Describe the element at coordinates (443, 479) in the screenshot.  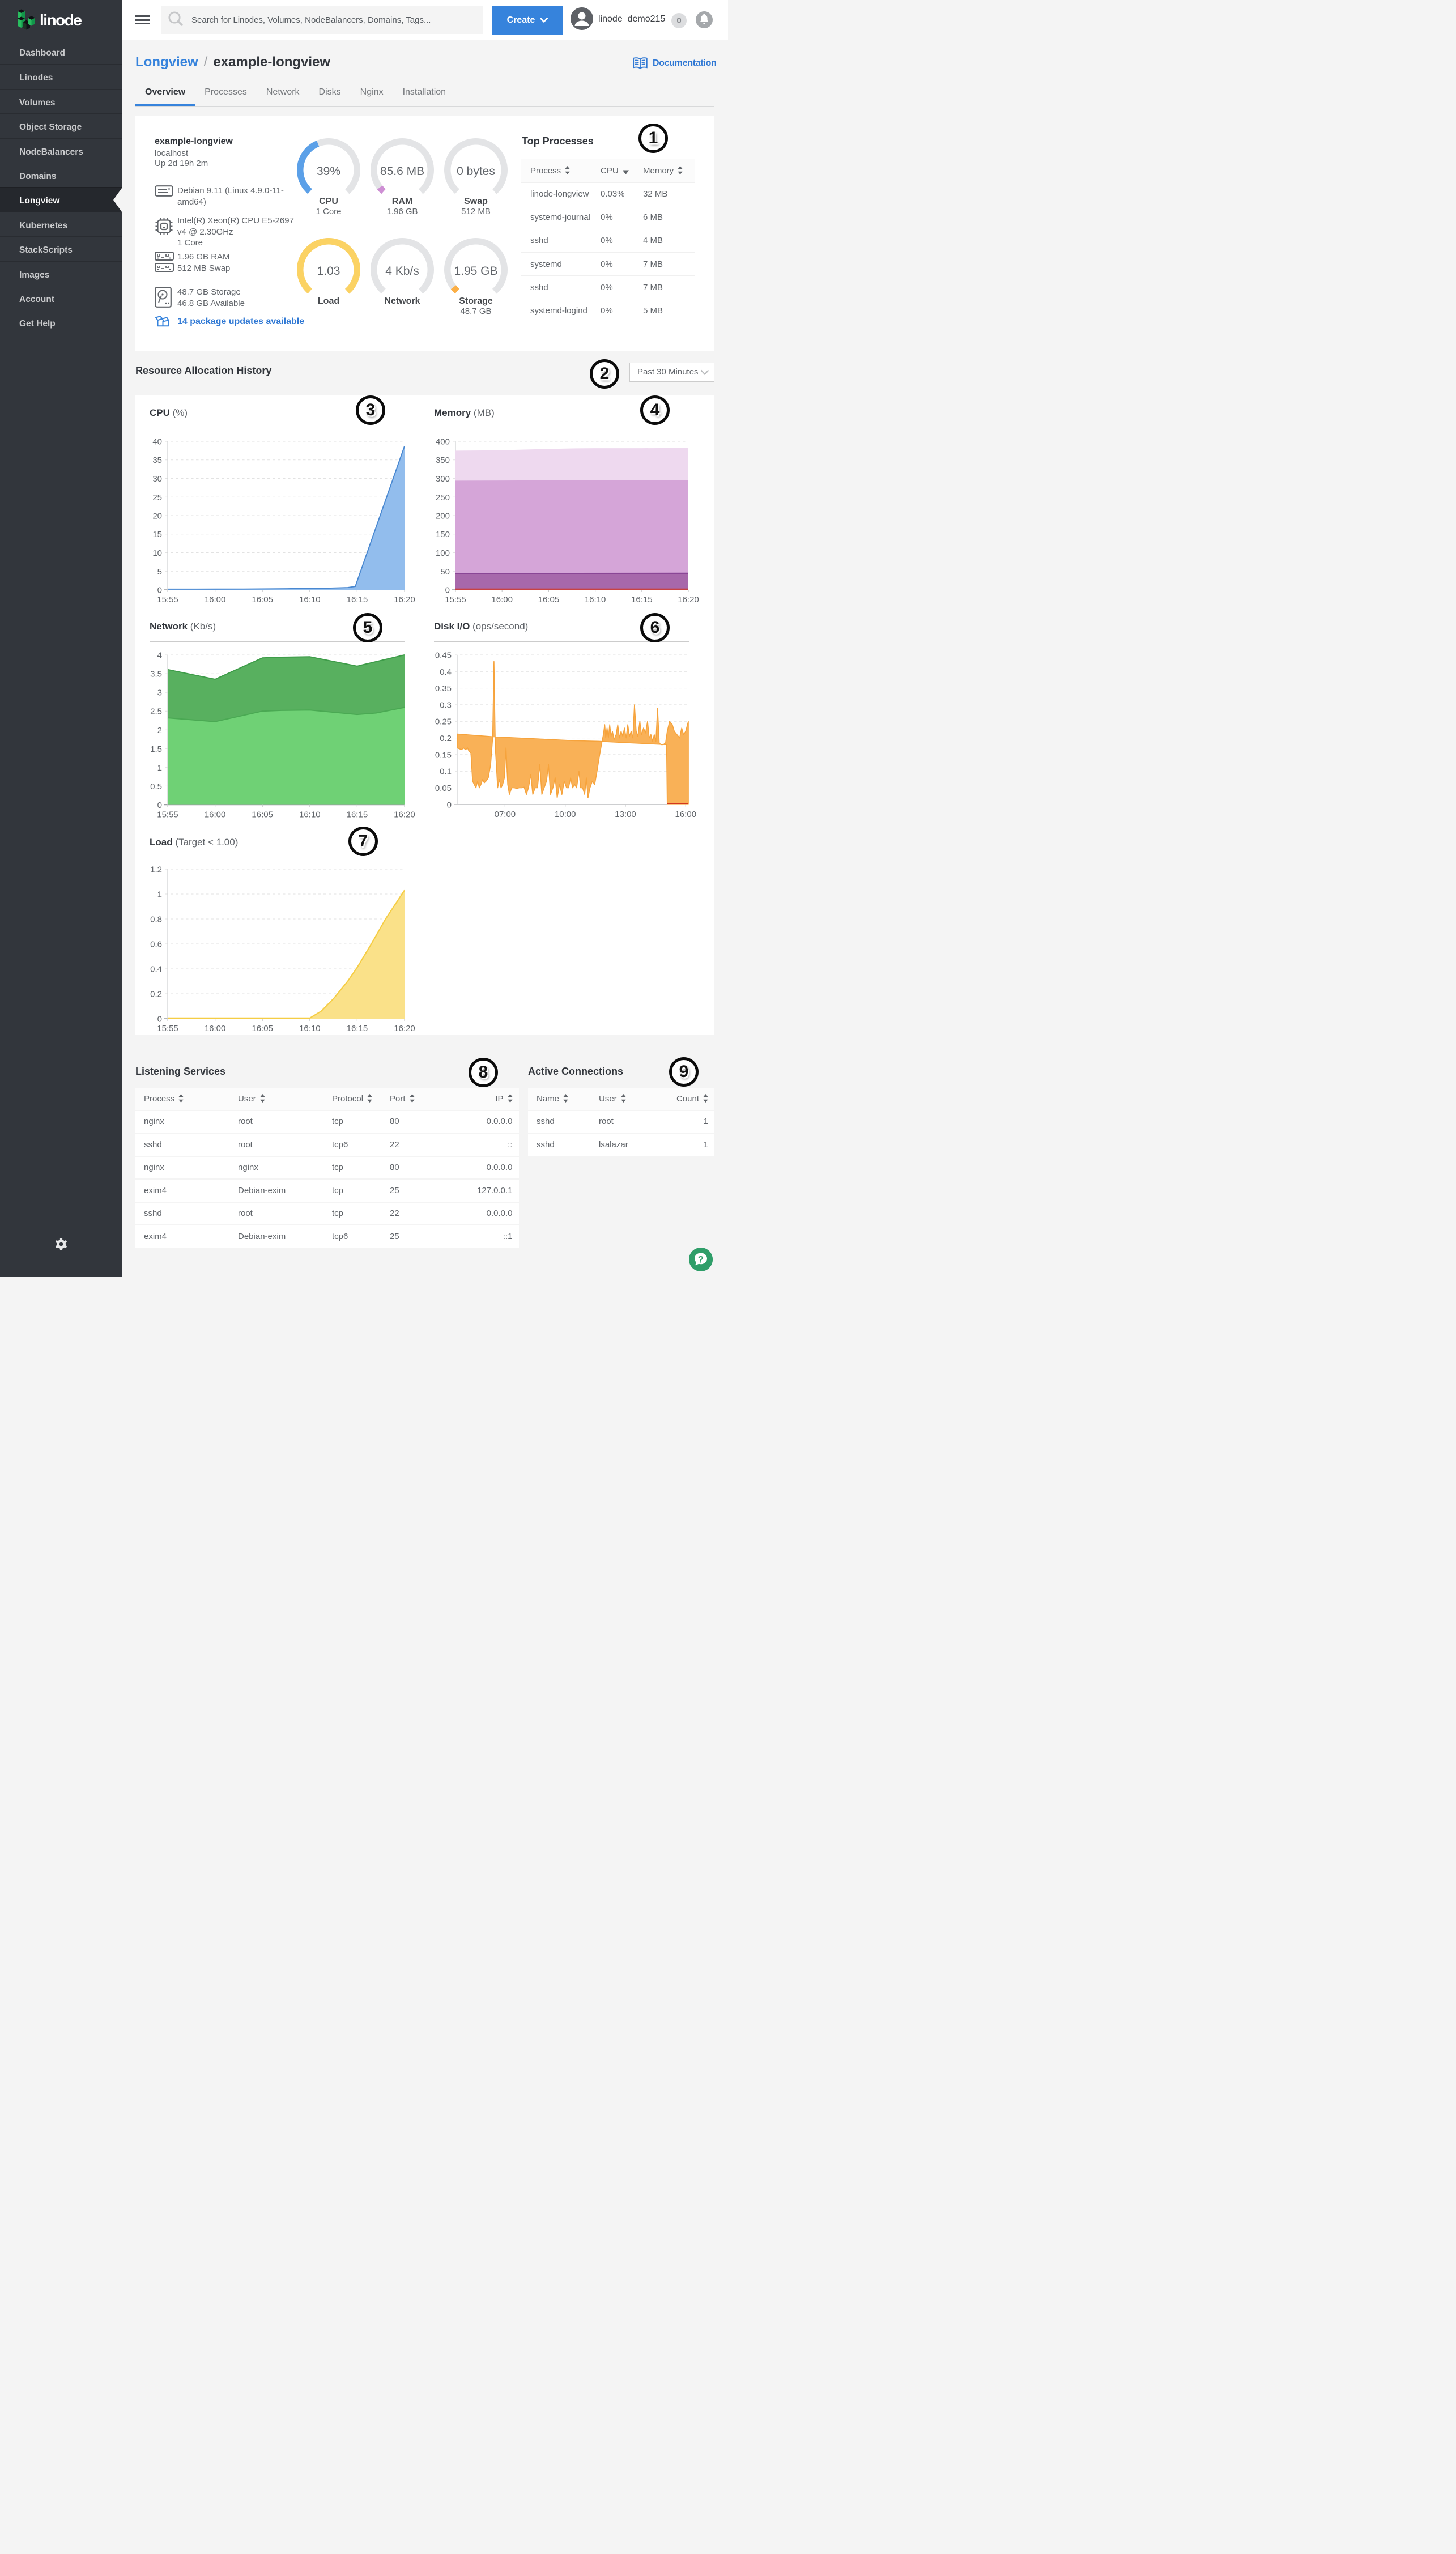
I see `svg-text: 300` at that location.